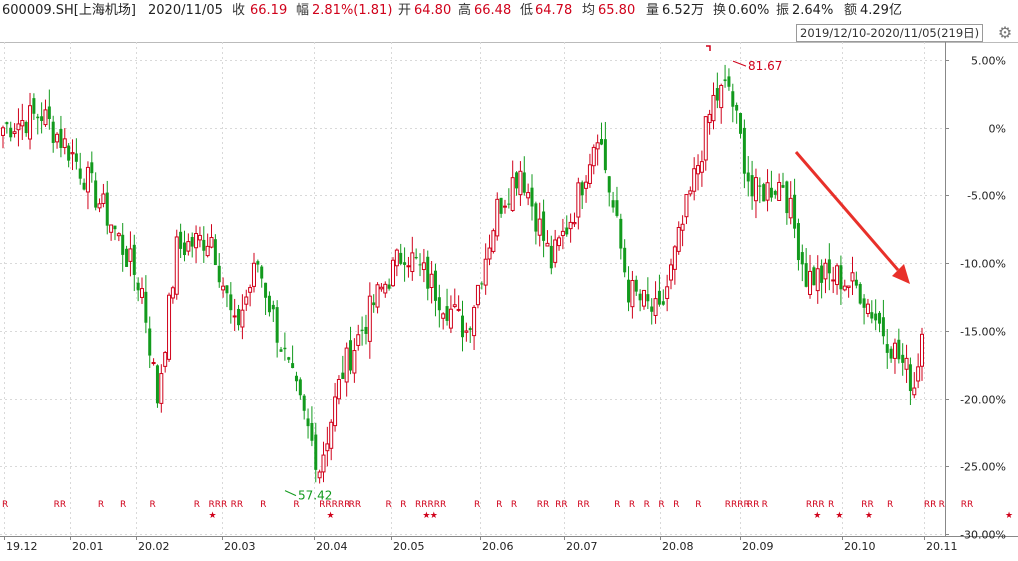 The width and height of the screenshot is (1018, 561). I want to click on low-label: 低, so click(527, 10).